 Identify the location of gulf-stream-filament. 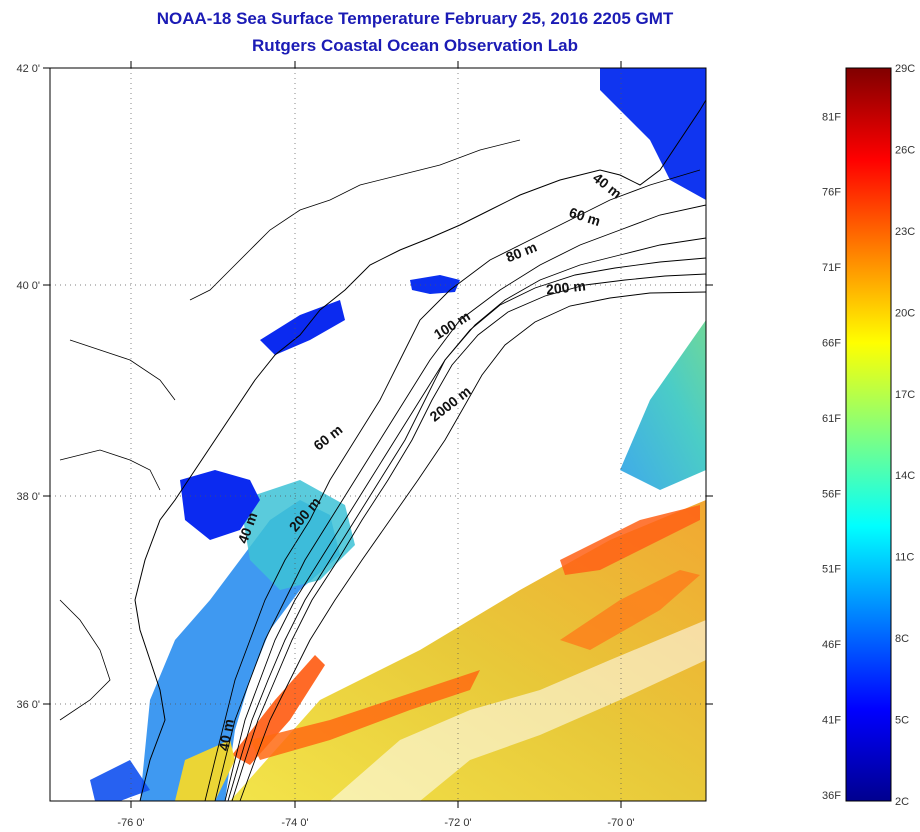
(365, 715).